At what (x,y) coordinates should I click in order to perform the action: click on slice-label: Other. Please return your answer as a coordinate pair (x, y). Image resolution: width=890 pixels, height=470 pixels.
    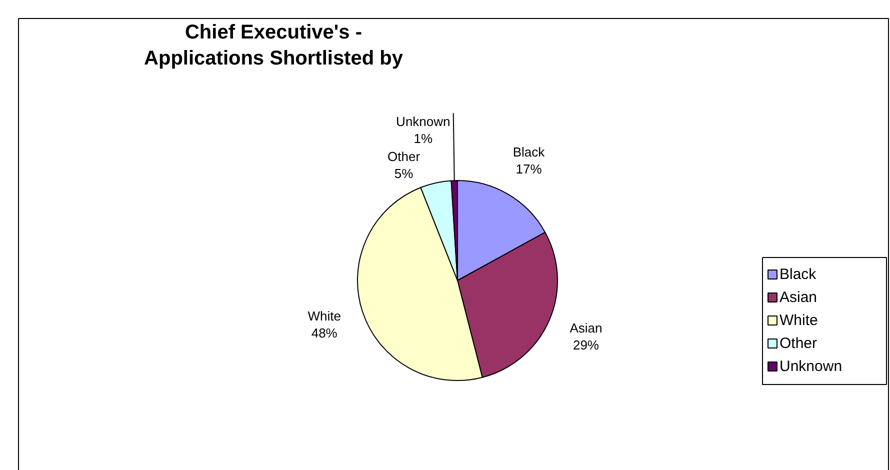
    Looking at the image, I should click on (404, 156).